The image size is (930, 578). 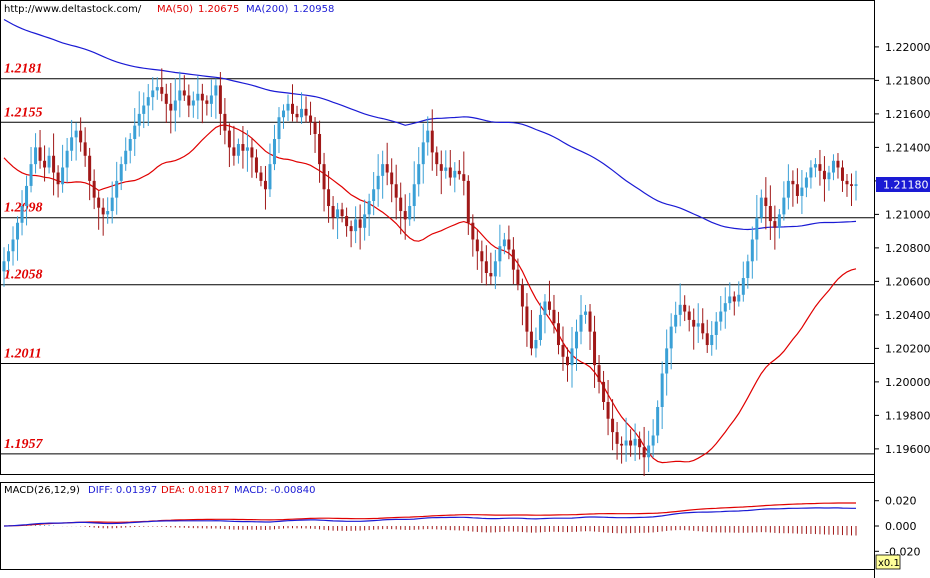 I want to click on macd-axis-ticks: 0.0200.000-0.020, so click(x=897, y=526).